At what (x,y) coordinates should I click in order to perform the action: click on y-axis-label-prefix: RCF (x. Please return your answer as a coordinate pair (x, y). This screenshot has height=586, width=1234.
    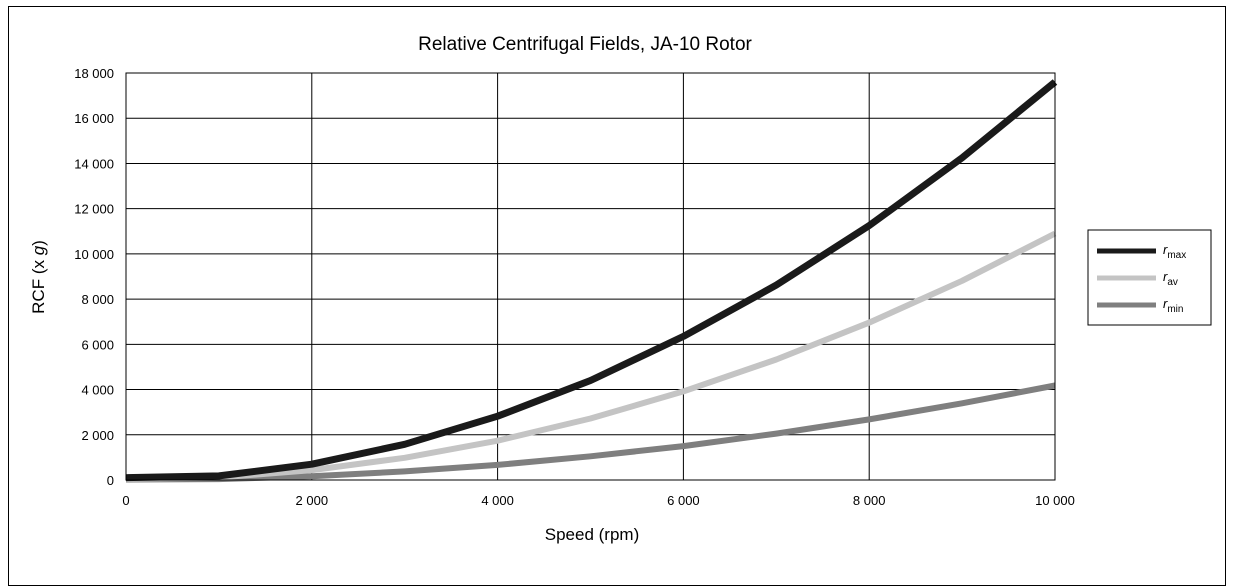
    Looking at the image, I should click on (38, 284).